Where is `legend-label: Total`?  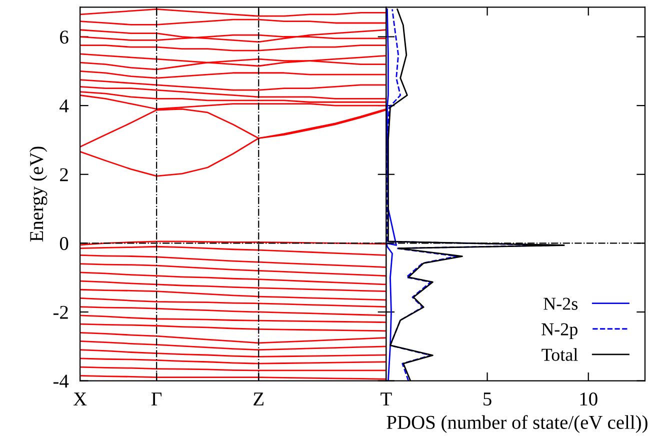
legend-label: Total is located at coordinates (560, 354).